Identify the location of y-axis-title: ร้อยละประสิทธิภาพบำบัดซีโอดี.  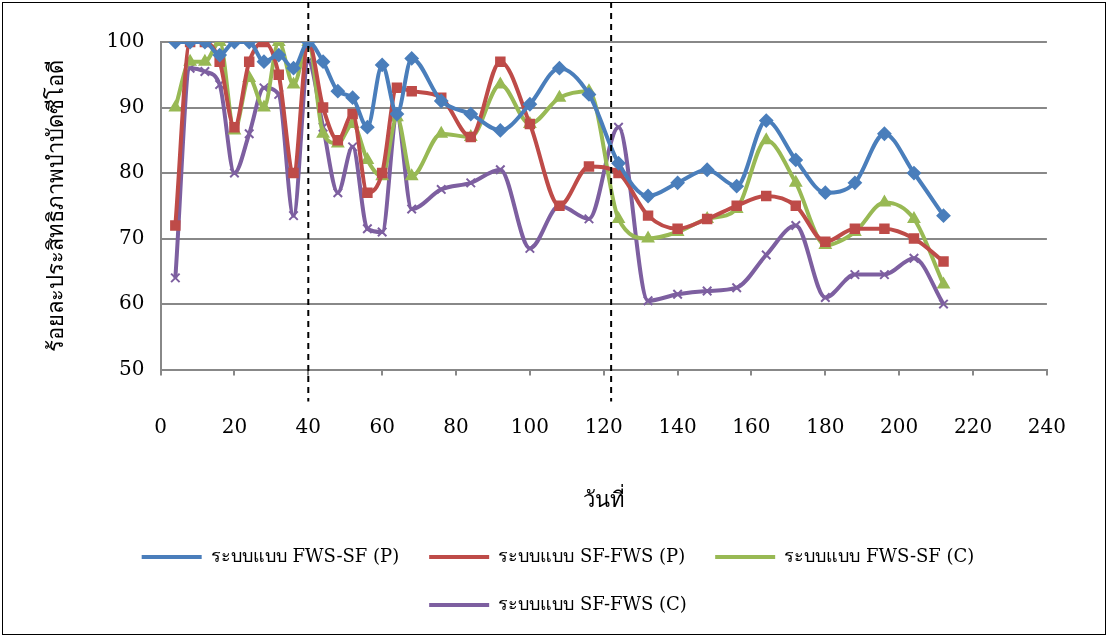
(55, 205).